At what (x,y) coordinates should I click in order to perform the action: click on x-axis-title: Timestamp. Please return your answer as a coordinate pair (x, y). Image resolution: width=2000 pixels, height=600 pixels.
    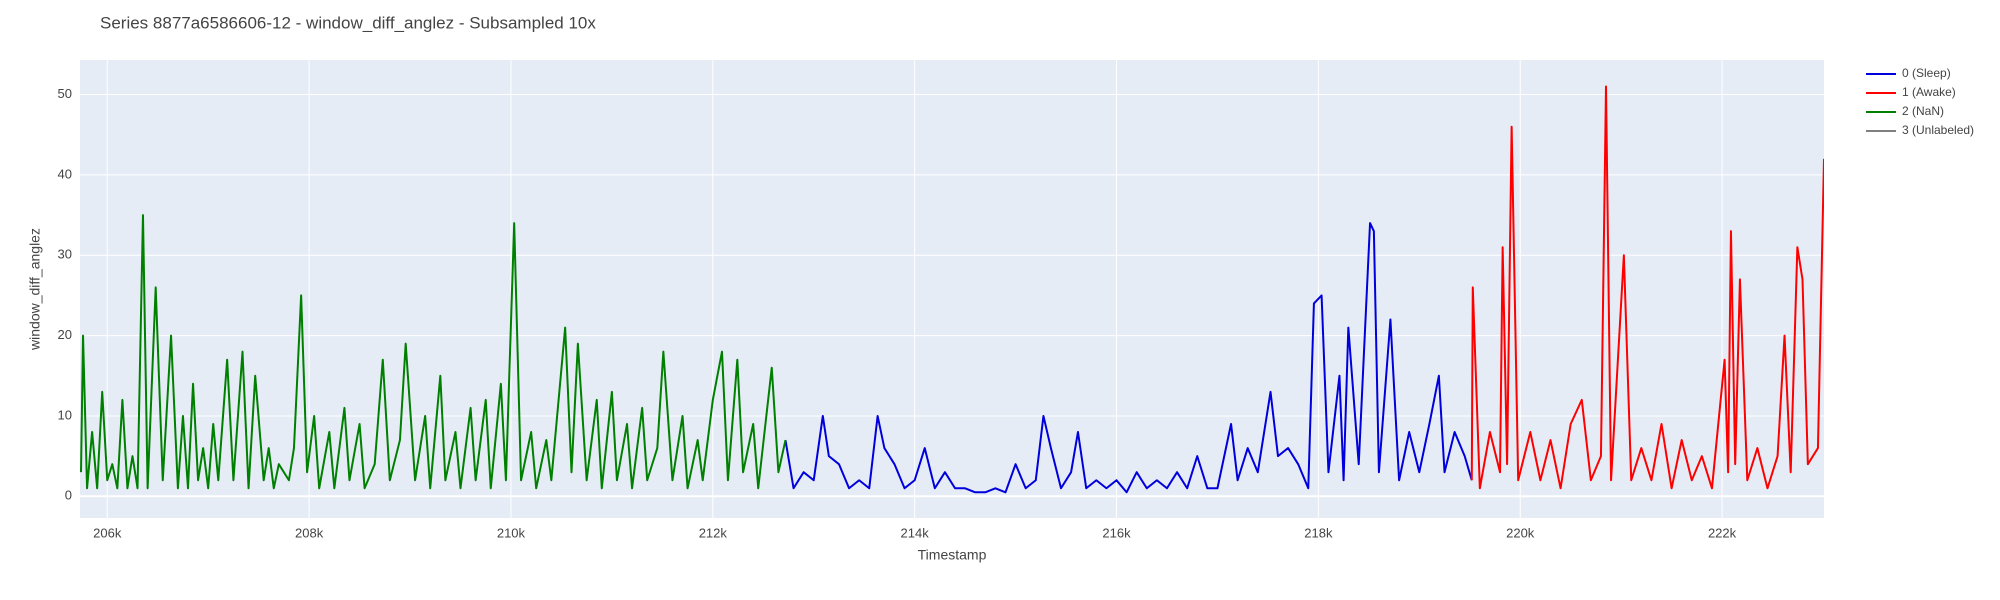
    Looking at the image, I should click on (952, 555).